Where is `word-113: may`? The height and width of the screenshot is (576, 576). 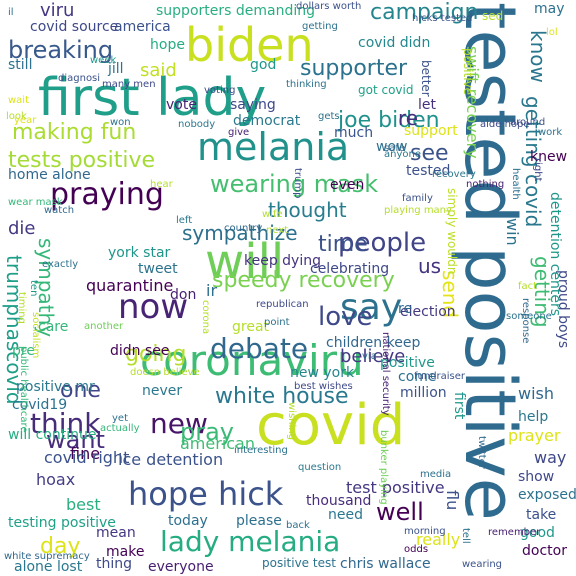
word-113: may is located at coordinates (549, 9).